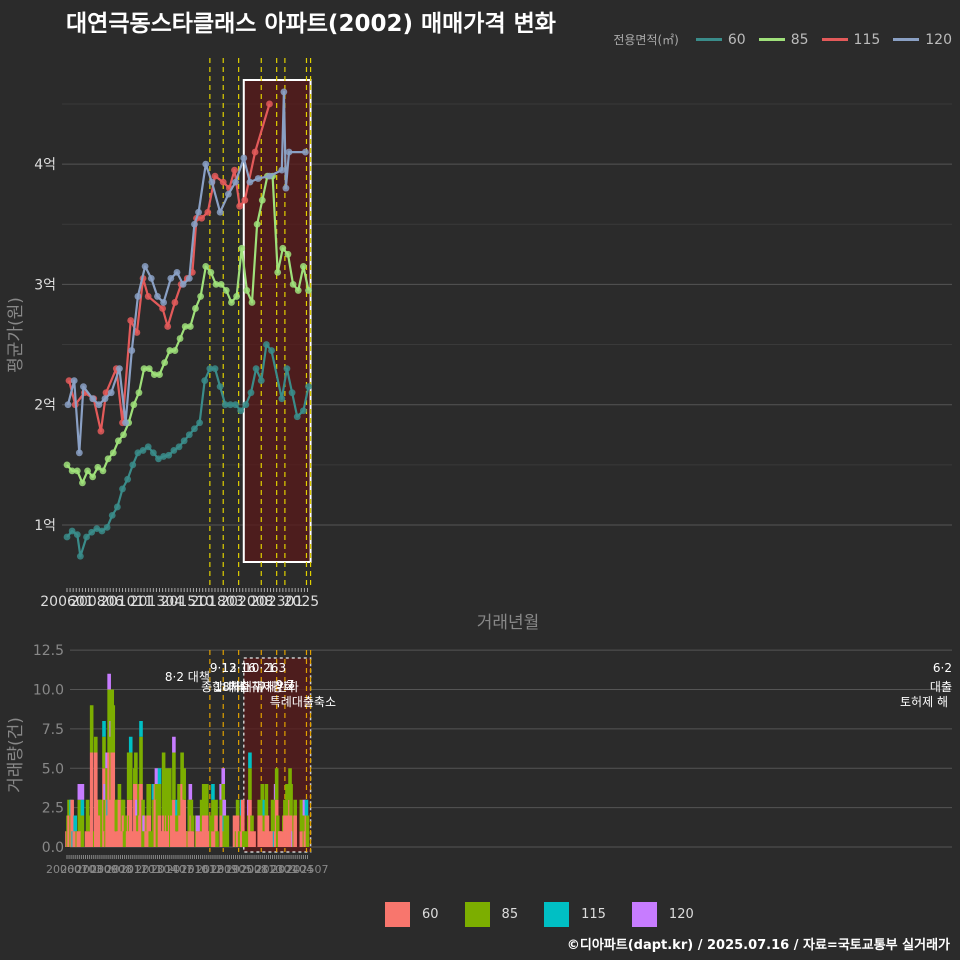 Image resolution: width=960 pixels, height=960 pixels. Describe the element at coordinates (53, 730) in the screenshot. I see `bottom-y-tick-label: 7.5` at that location.